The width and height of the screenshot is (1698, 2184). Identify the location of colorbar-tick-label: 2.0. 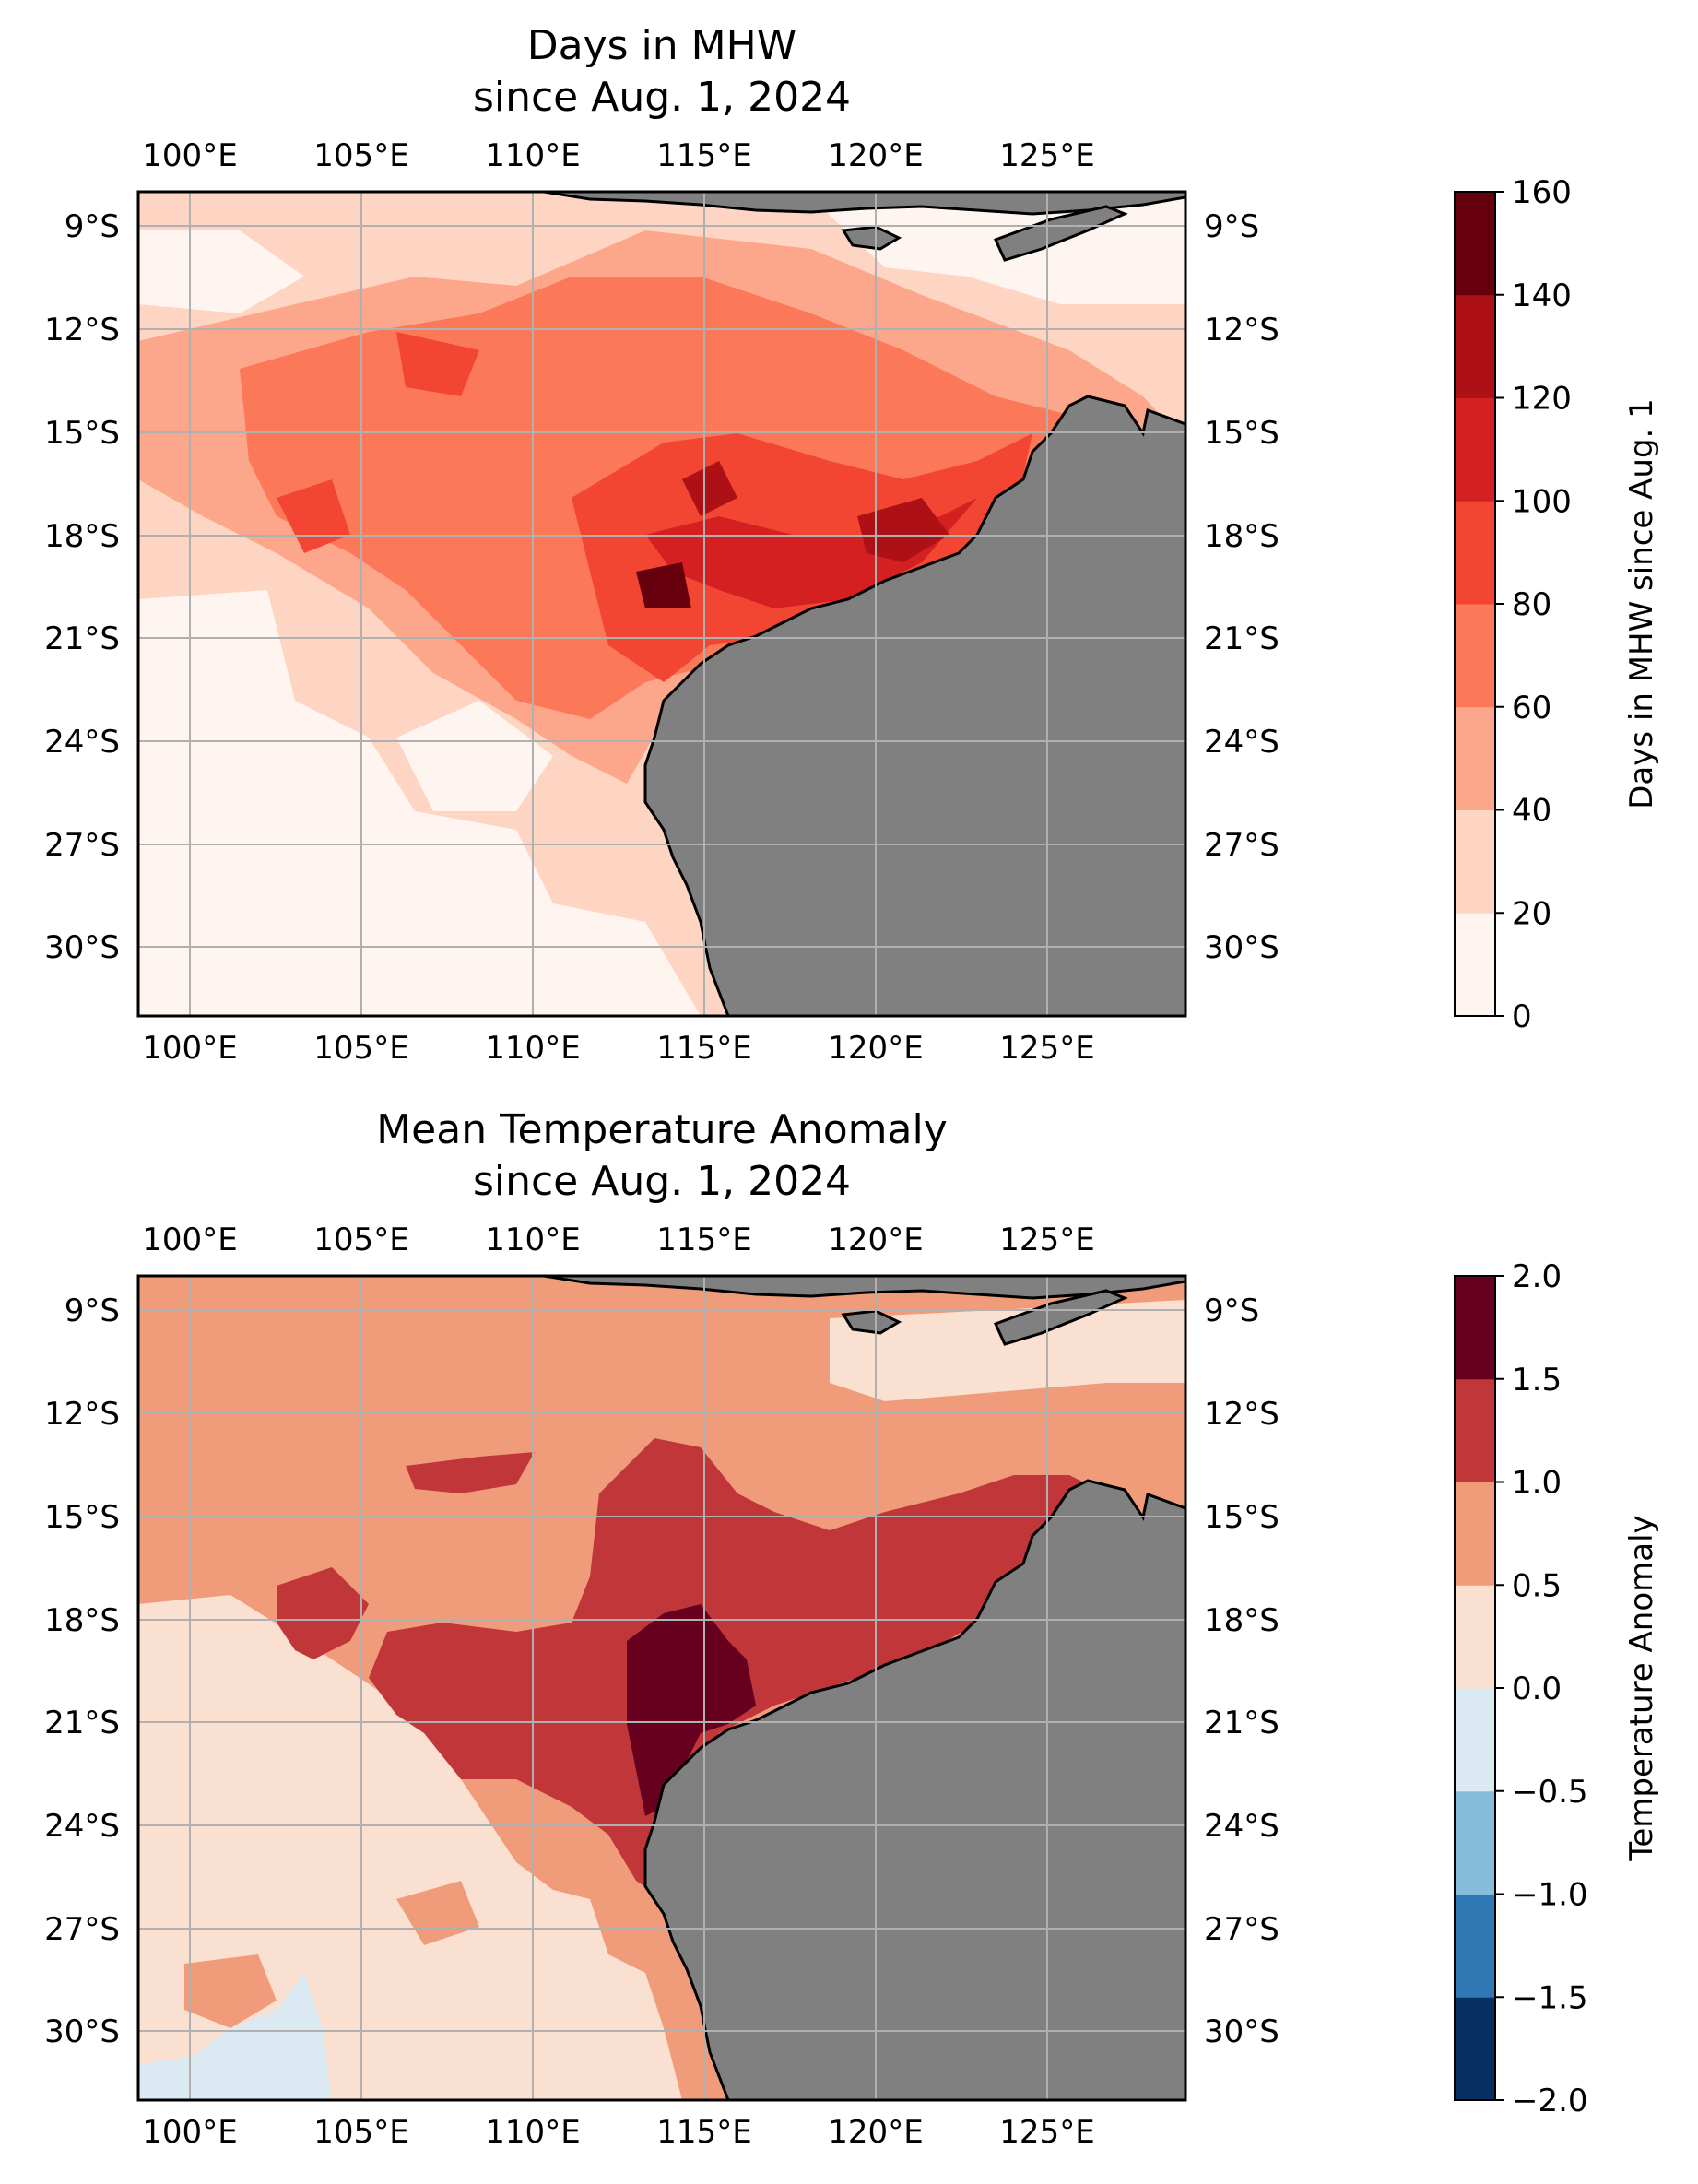
(1537, 1276).